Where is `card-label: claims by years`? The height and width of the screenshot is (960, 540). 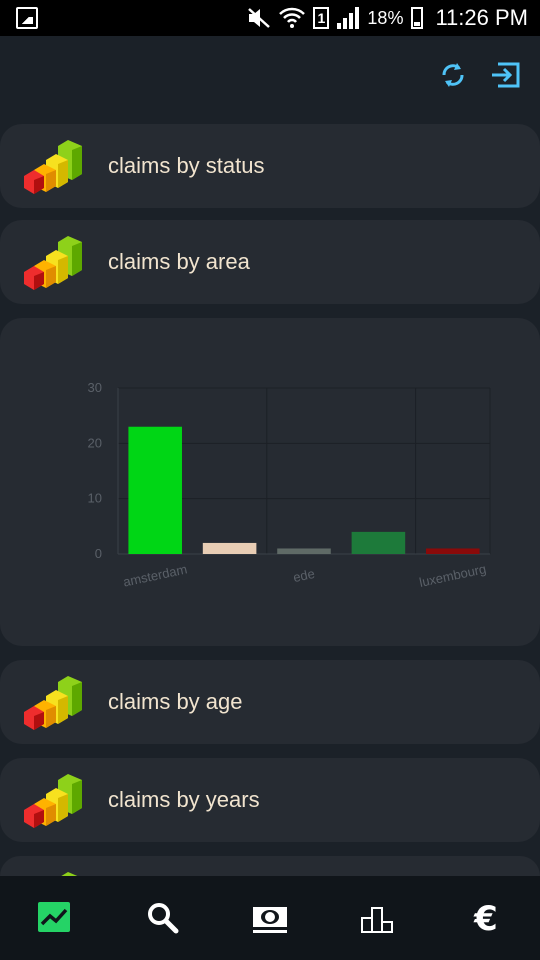
card-label: claims by years is located at coordinates (184, 799).